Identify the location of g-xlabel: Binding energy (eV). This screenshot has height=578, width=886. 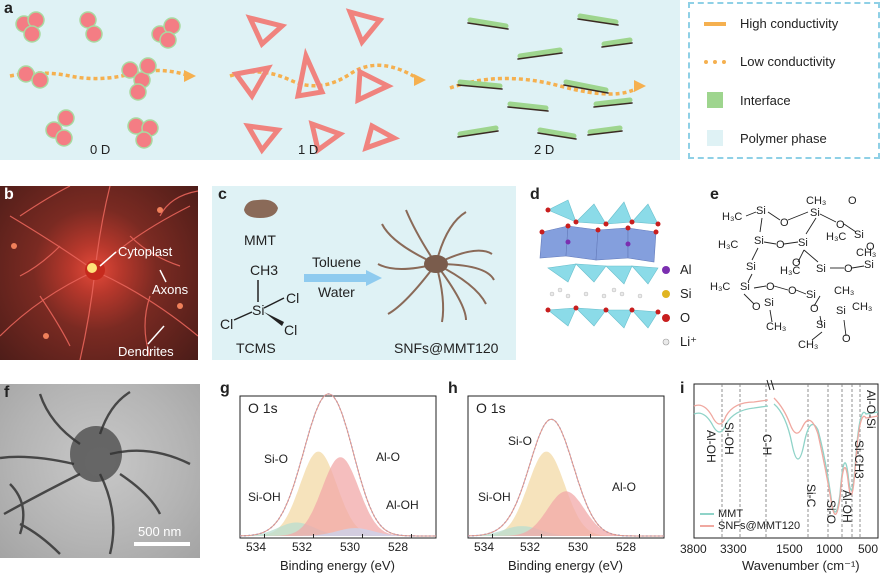
(337, 565).